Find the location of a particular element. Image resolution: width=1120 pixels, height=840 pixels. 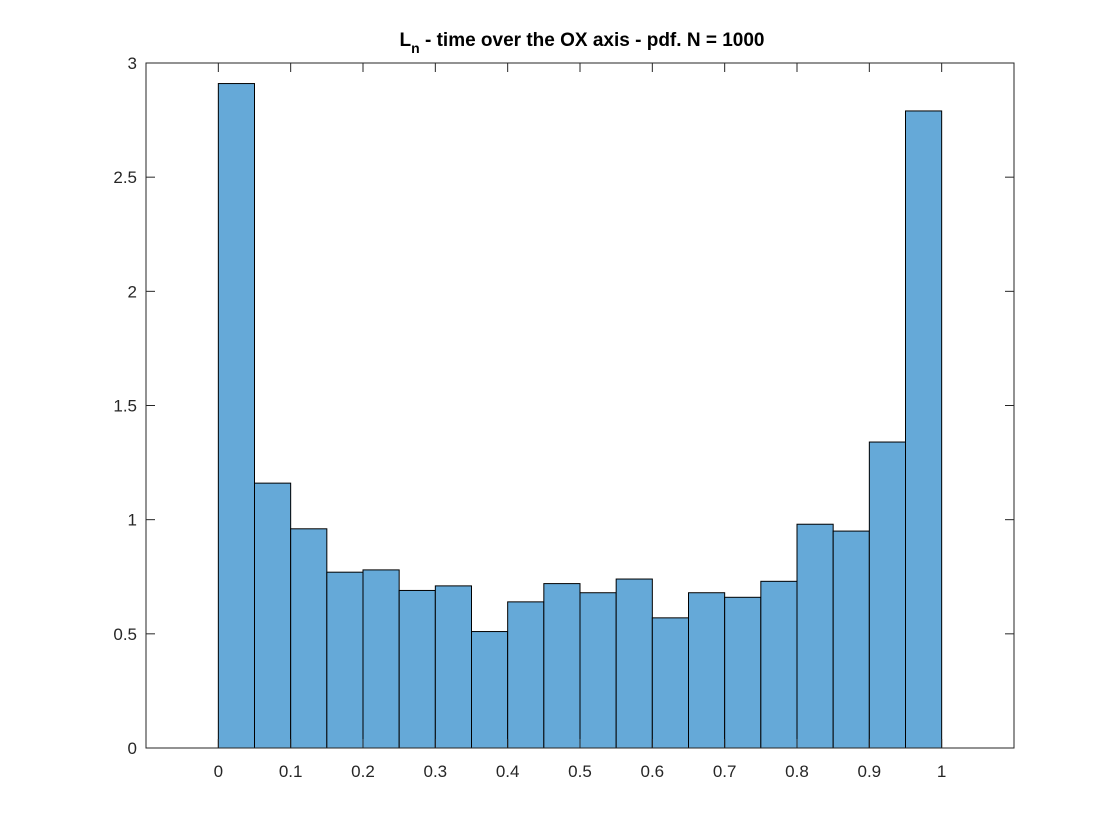

y-tick-label: 0.5 is located at coordinates (125, 634).